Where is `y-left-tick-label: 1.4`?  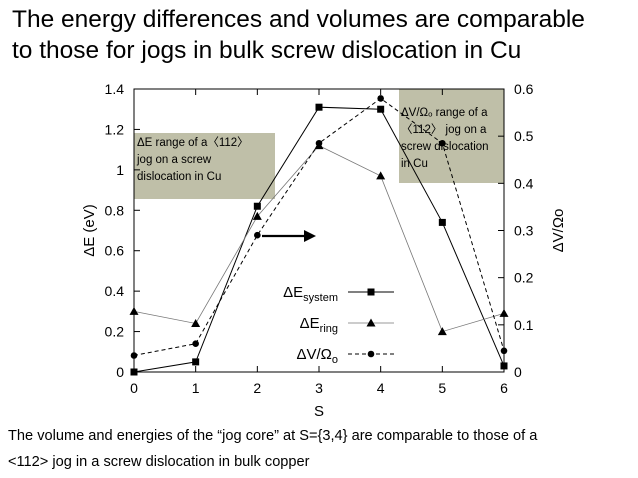 y-left-tick-label: 1.4 is located at coordinates (115, 89).